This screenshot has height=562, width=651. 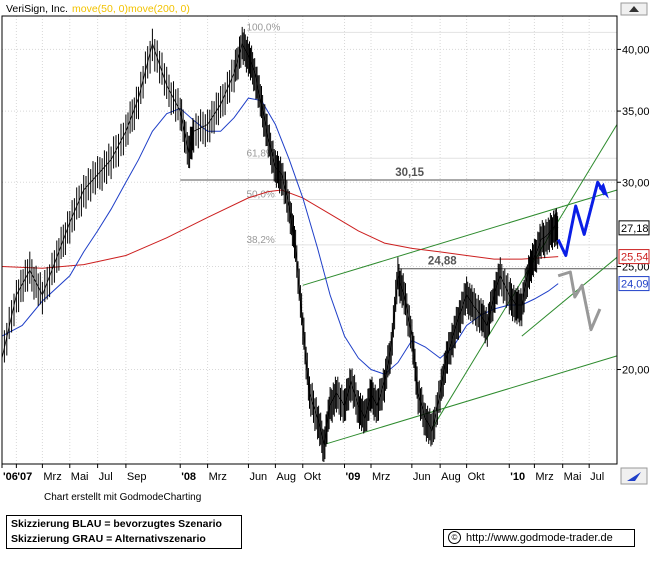 I want to click on level-label: 24,88, so click(x=442, y=262).